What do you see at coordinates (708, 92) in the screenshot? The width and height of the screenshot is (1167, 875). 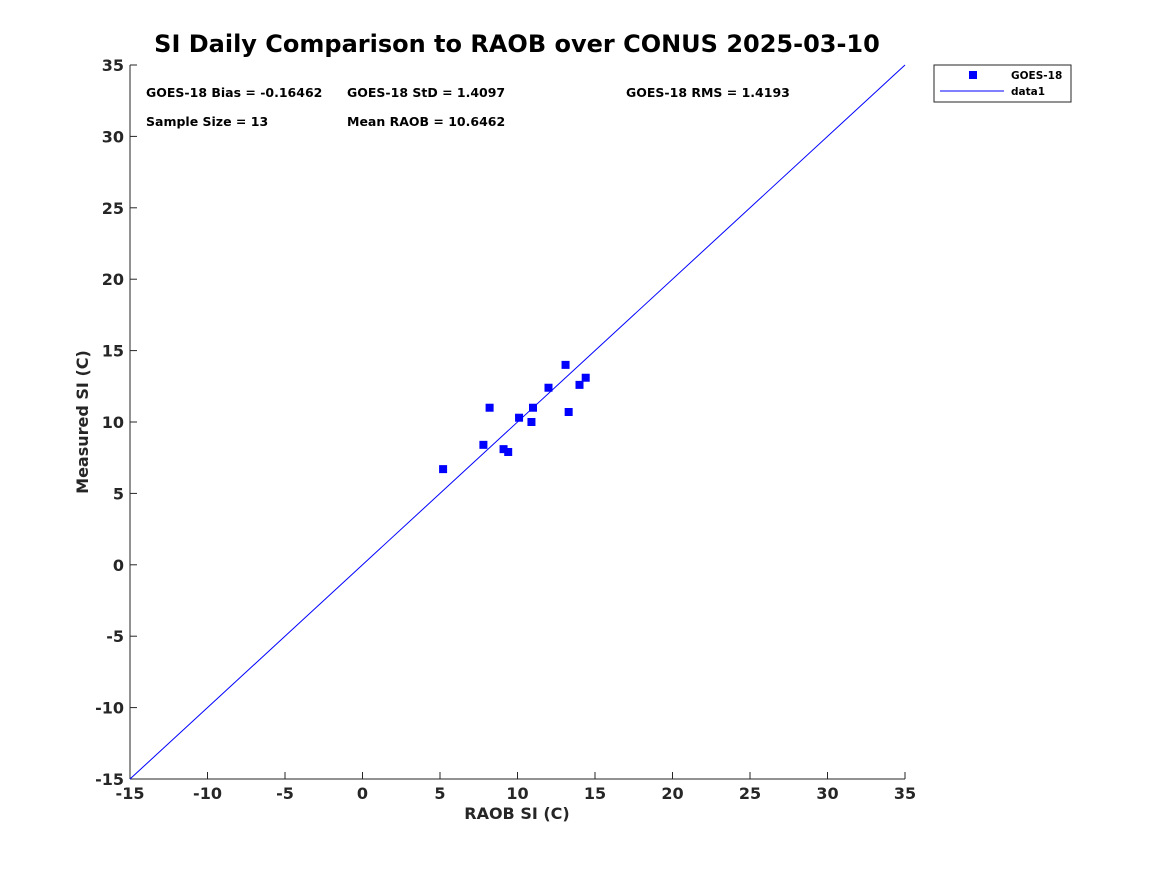 I see `rms-annotation: GOES-18 RMS = 1.4193` at bounding box center [708, 92].